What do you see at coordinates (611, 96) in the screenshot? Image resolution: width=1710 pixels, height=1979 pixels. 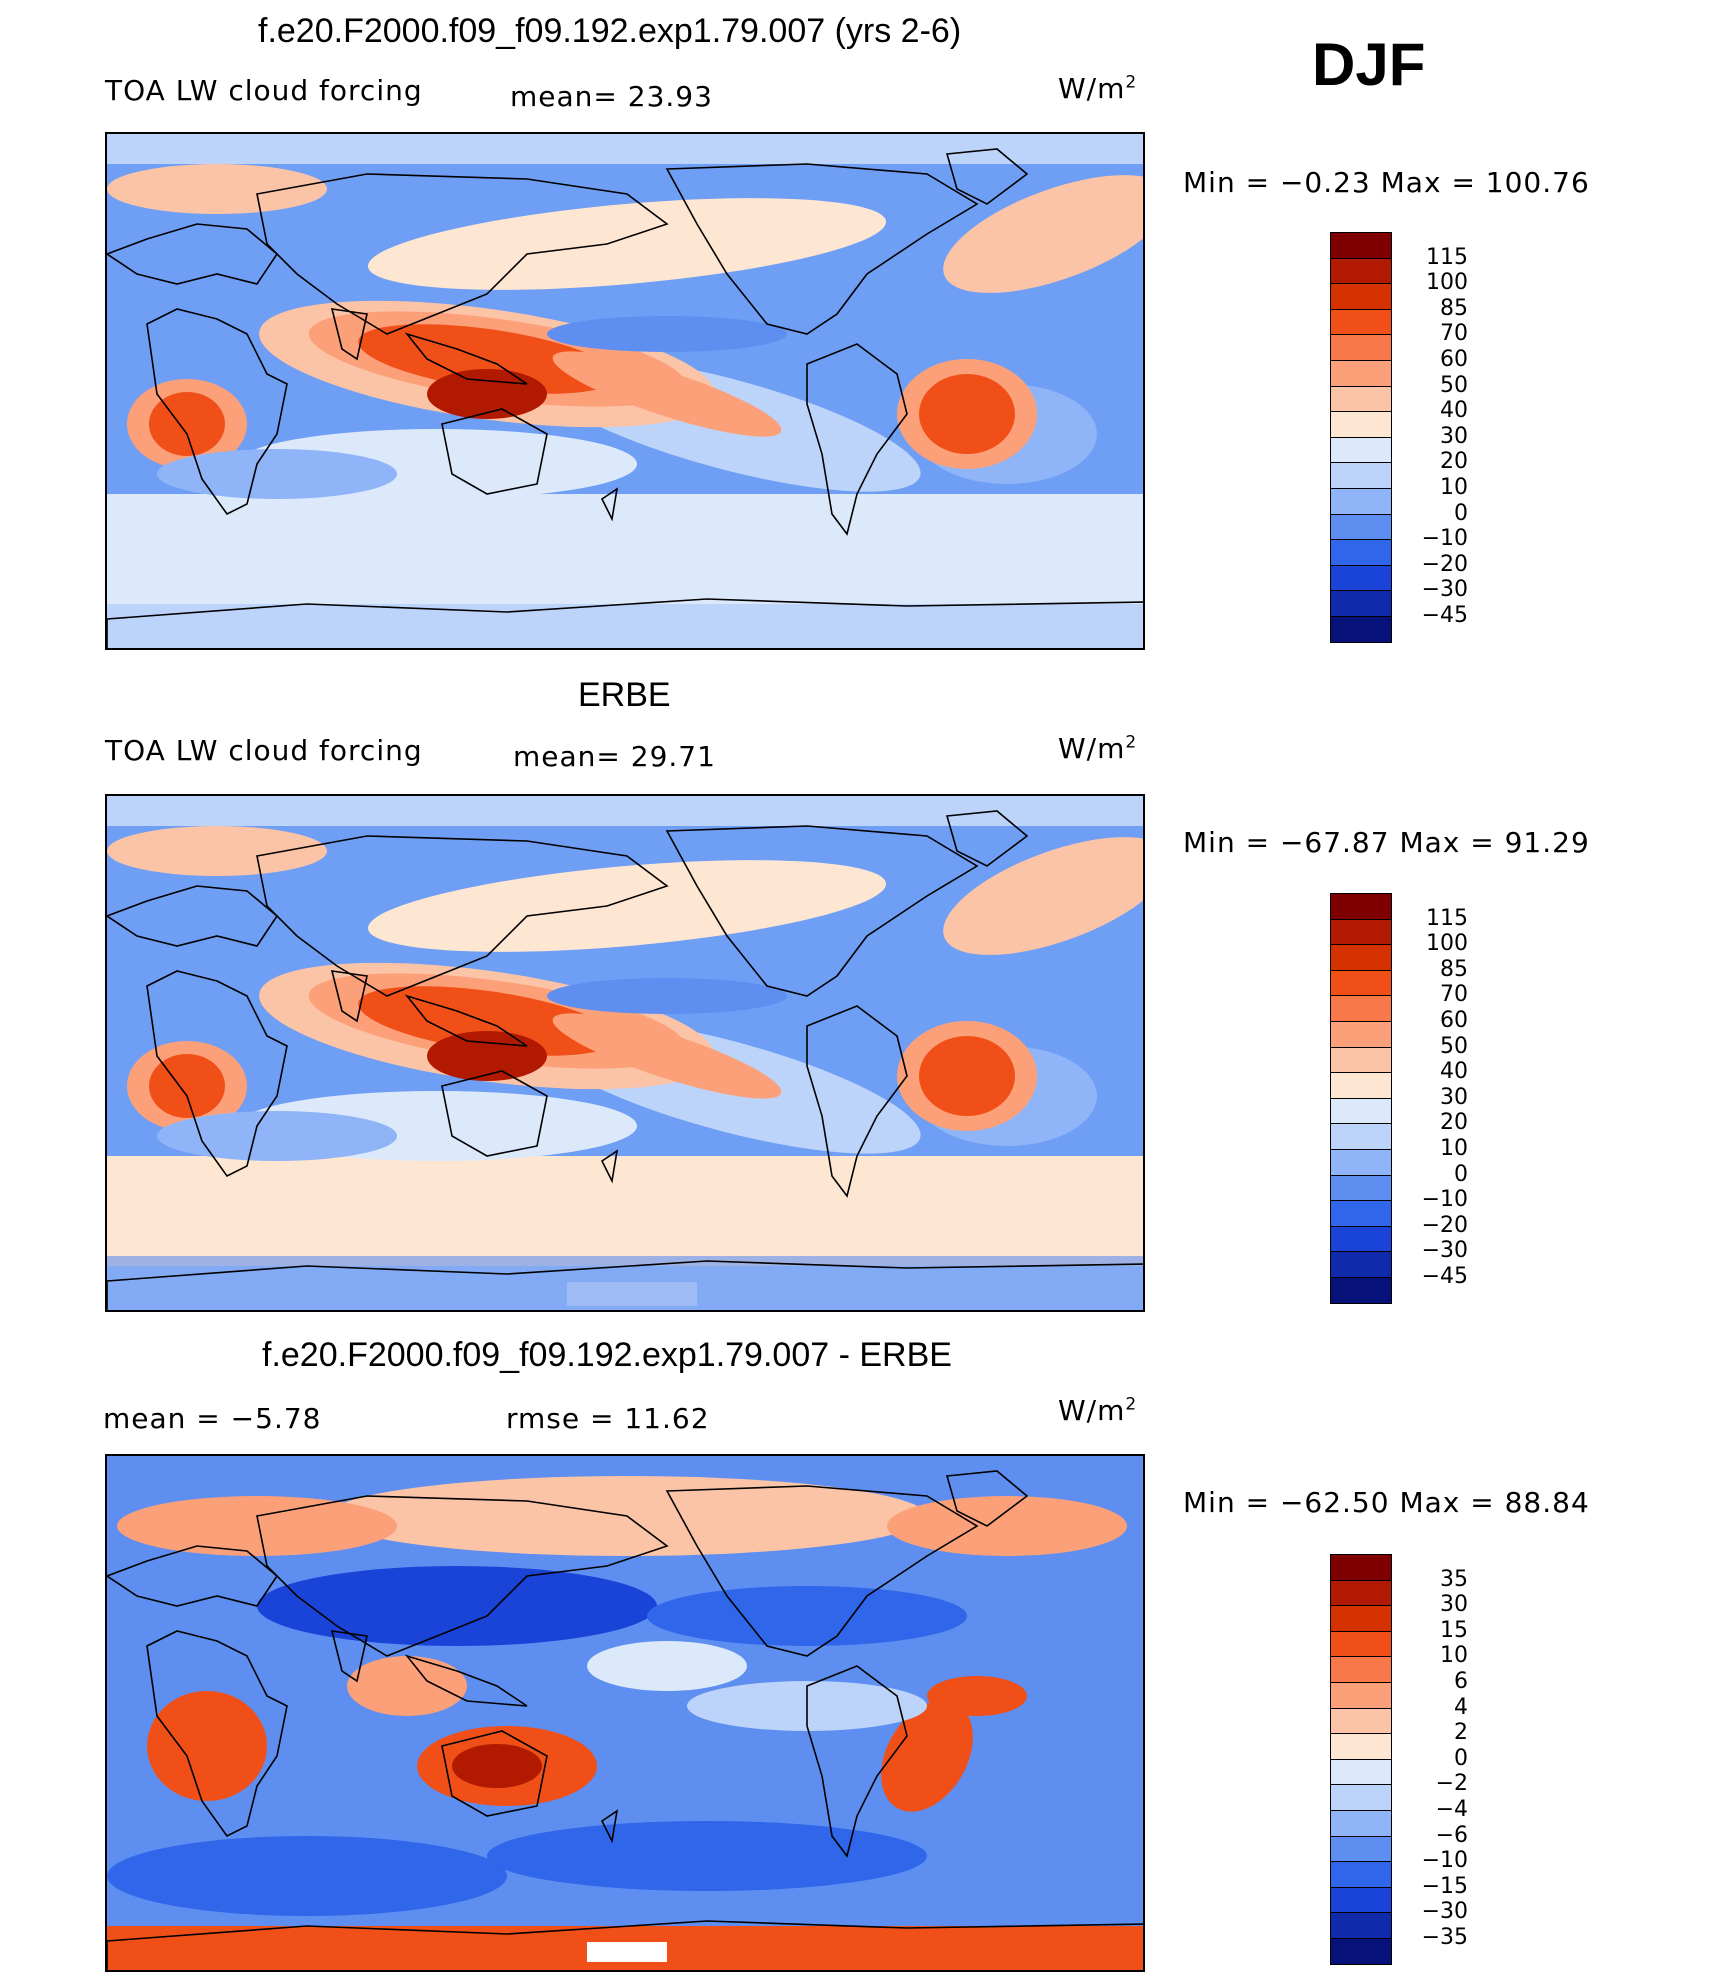 I see `panel1-mean: mean= 23.93` at bounding box center [611, 96].